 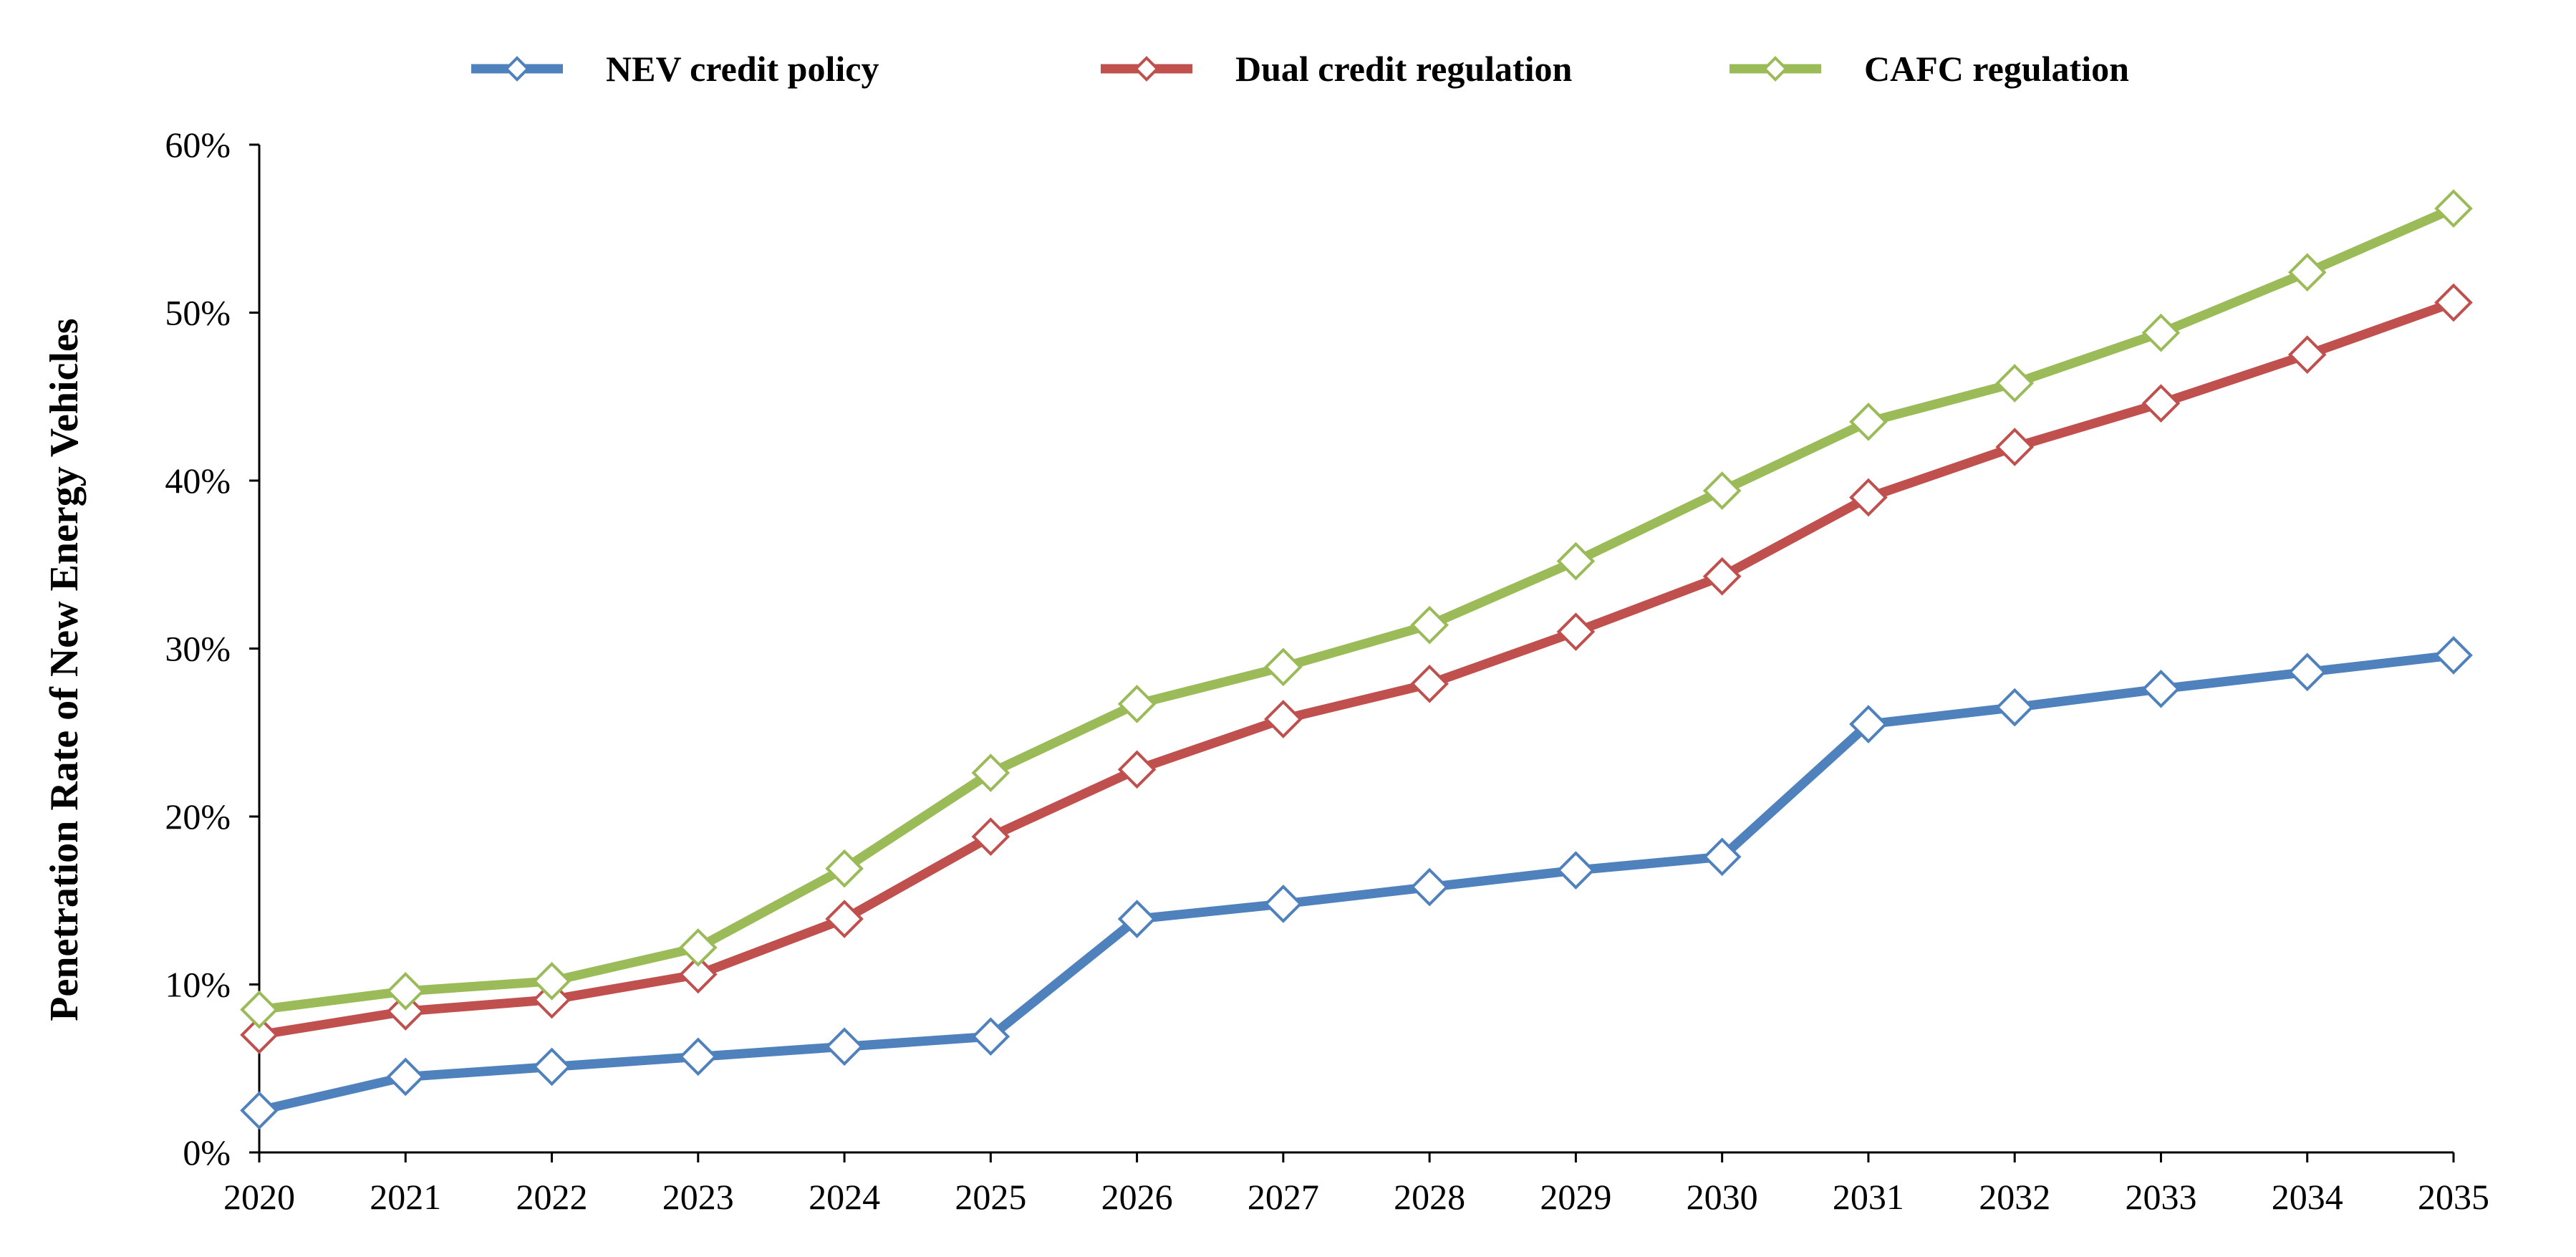 What do you see at coordinates (259, 1197) in the screenshot?
I see `x-tick-label: 2020` at bounding box center [259, 1197].